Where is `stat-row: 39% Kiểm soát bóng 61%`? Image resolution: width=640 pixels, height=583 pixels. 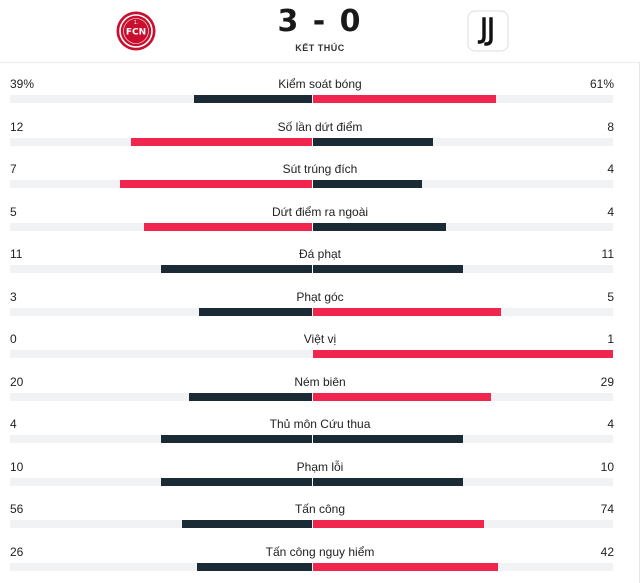
stat-row: 39% Kiểm soát bóng 61% is located at coordinates (320, 93).